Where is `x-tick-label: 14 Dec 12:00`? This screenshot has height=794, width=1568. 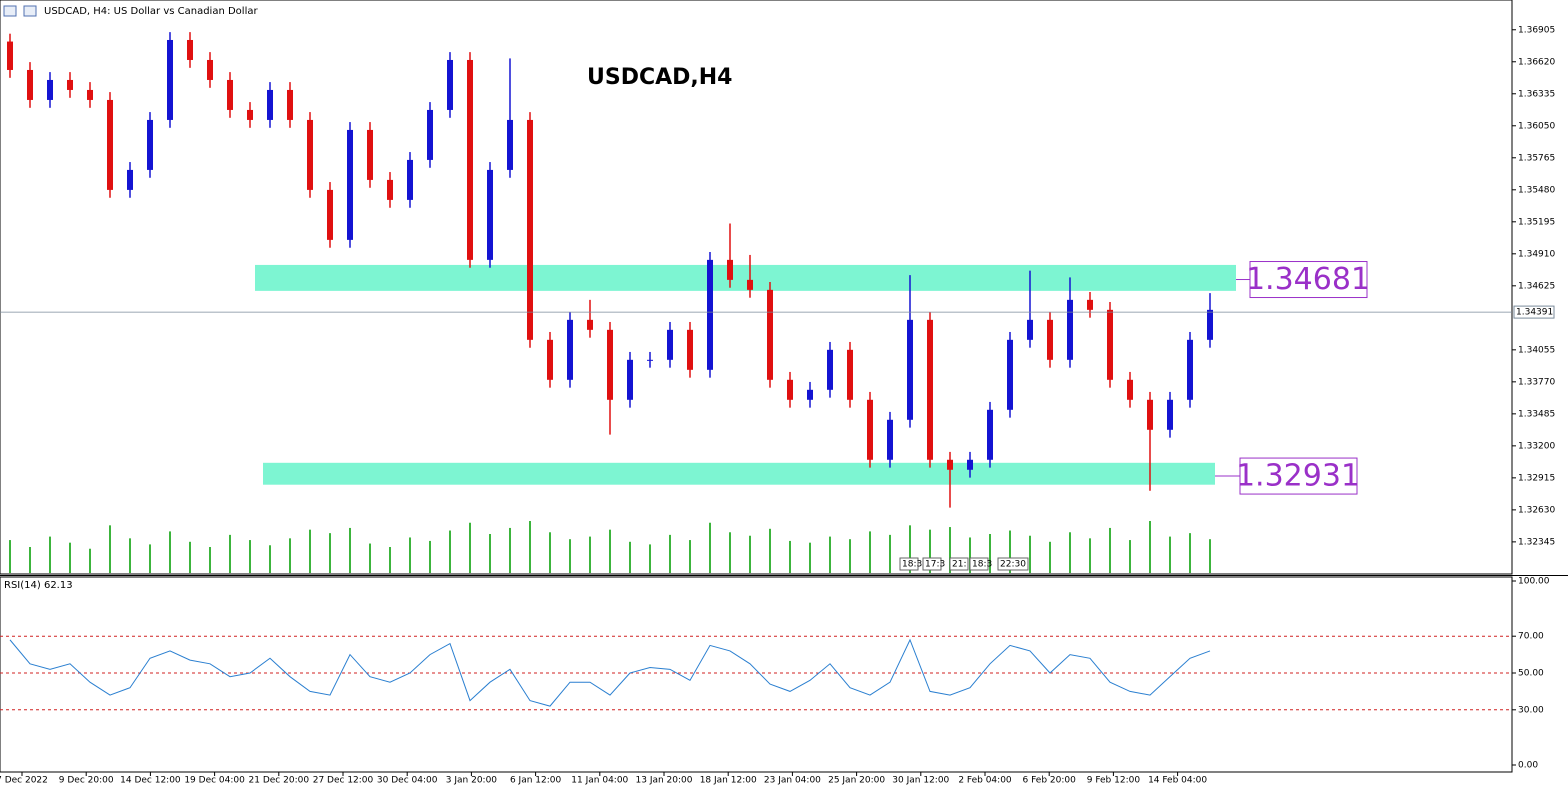 x-tick-label: 14 Dec 12:00 is located at coordinates (150, 781).